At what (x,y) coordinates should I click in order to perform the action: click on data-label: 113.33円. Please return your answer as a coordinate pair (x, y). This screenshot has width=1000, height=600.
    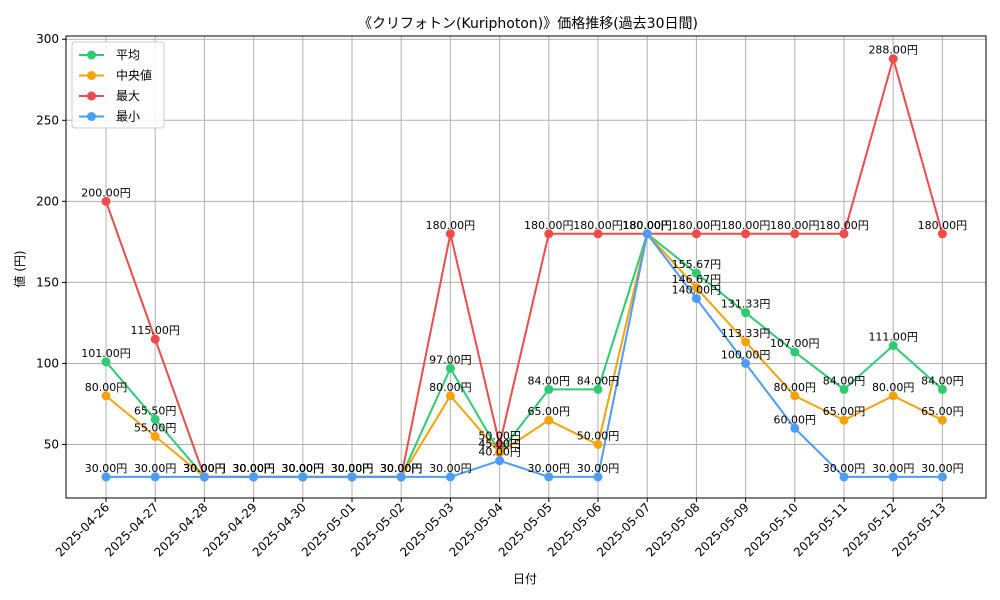
    Looking at the image, I should click on (746, 333).